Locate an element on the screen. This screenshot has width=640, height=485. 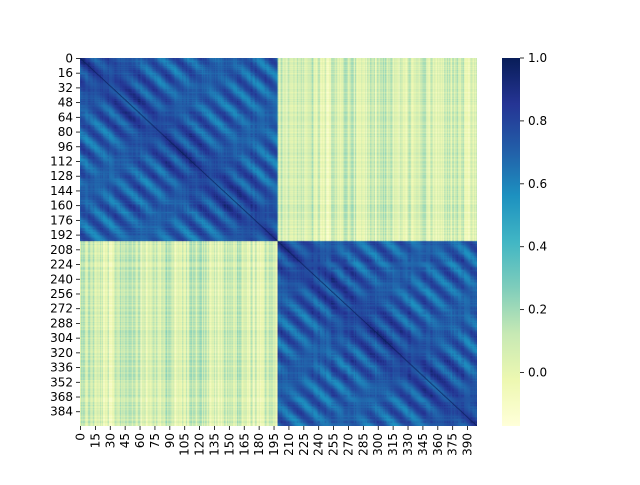
x-tick-label: 345 is located at coordinates (423, 444).